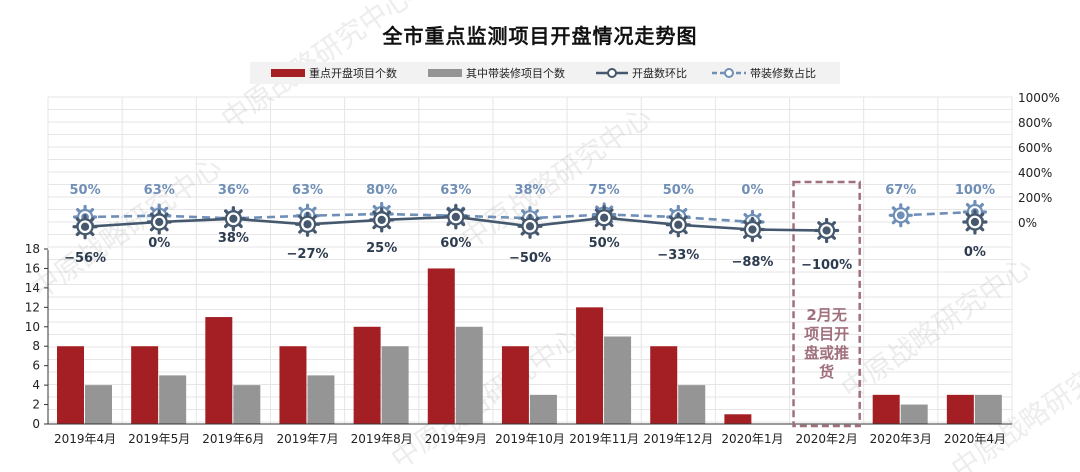  Describe the element at coordinates (233, 238) in the screenshot. I see `data-label-mom-change: 38%` at that location.